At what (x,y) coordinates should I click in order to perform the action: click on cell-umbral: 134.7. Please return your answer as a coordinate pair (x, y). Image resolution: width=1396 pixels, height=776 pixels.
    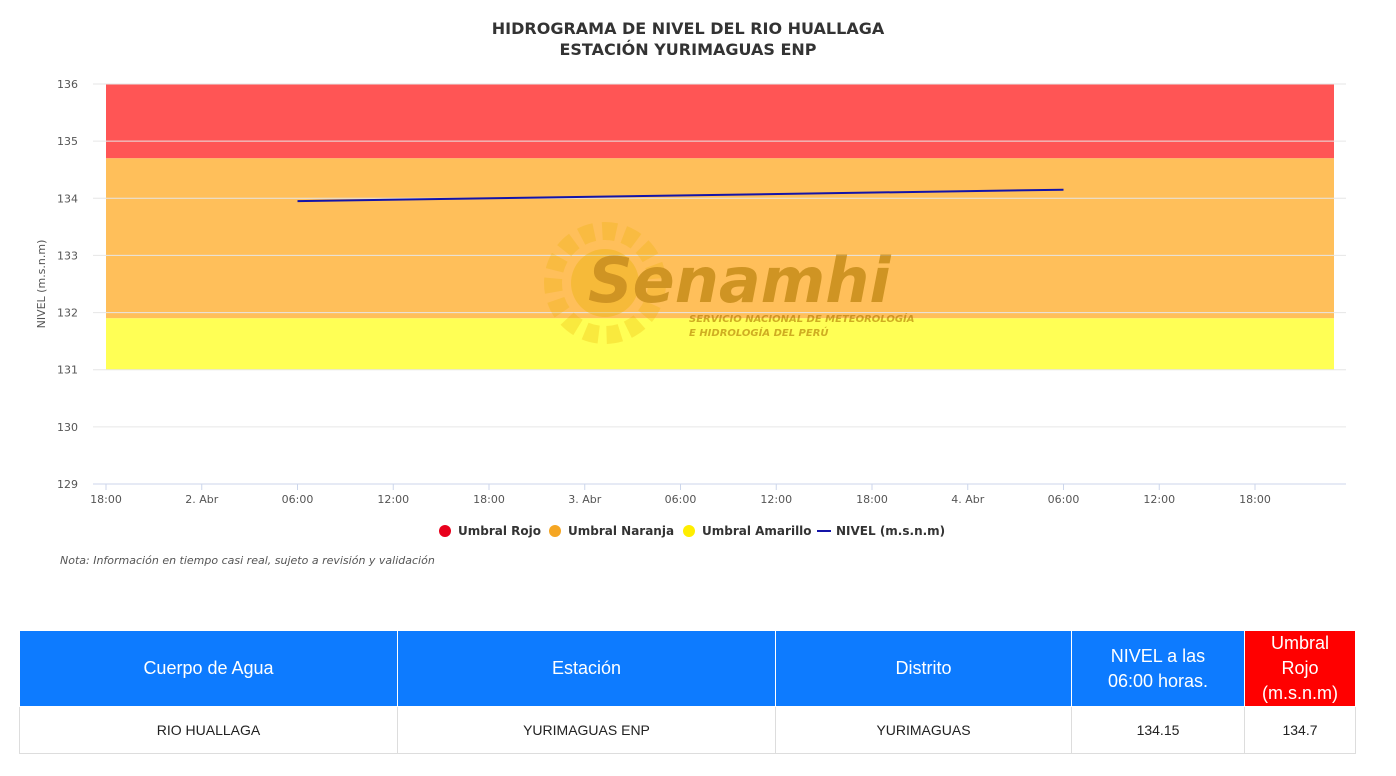
    Looking at the image, I should click on (1300, 730).